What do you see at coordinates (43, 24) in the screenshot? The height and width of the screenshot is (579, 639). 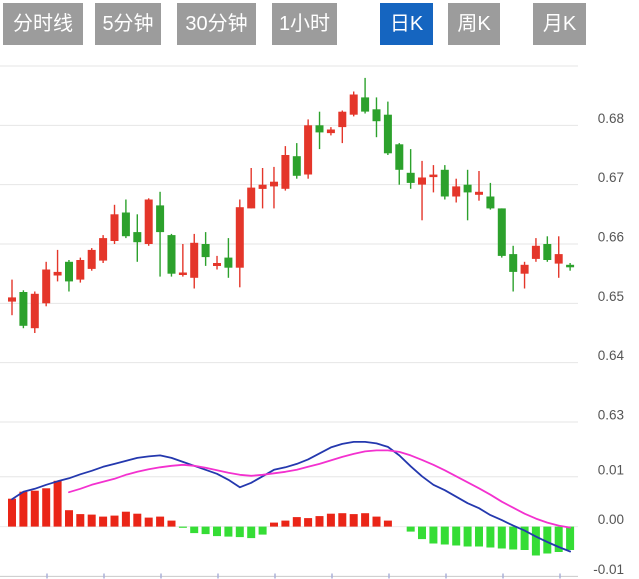 I see `tab-timeshare-line: 分时线` at bounding box center [43, 24].